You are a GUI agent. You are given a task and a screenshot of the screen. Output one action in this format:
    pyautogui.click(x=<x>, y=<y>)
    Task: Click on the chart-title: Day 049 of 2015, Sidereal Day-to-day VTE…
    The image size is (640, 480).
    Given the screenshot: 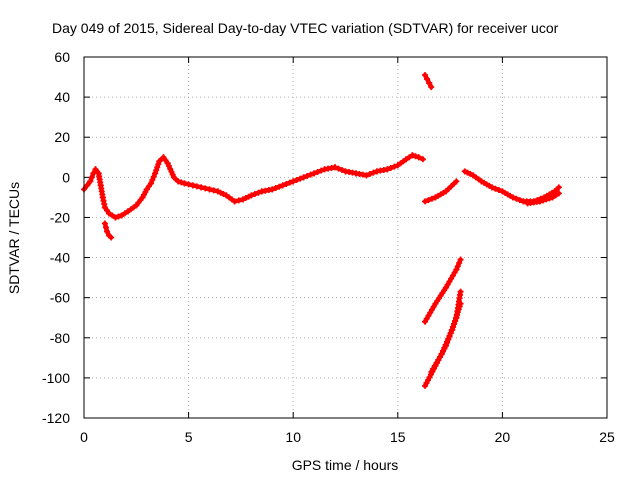 What is the action you would take?
    pyautogui.click(x=305, y=28)
    